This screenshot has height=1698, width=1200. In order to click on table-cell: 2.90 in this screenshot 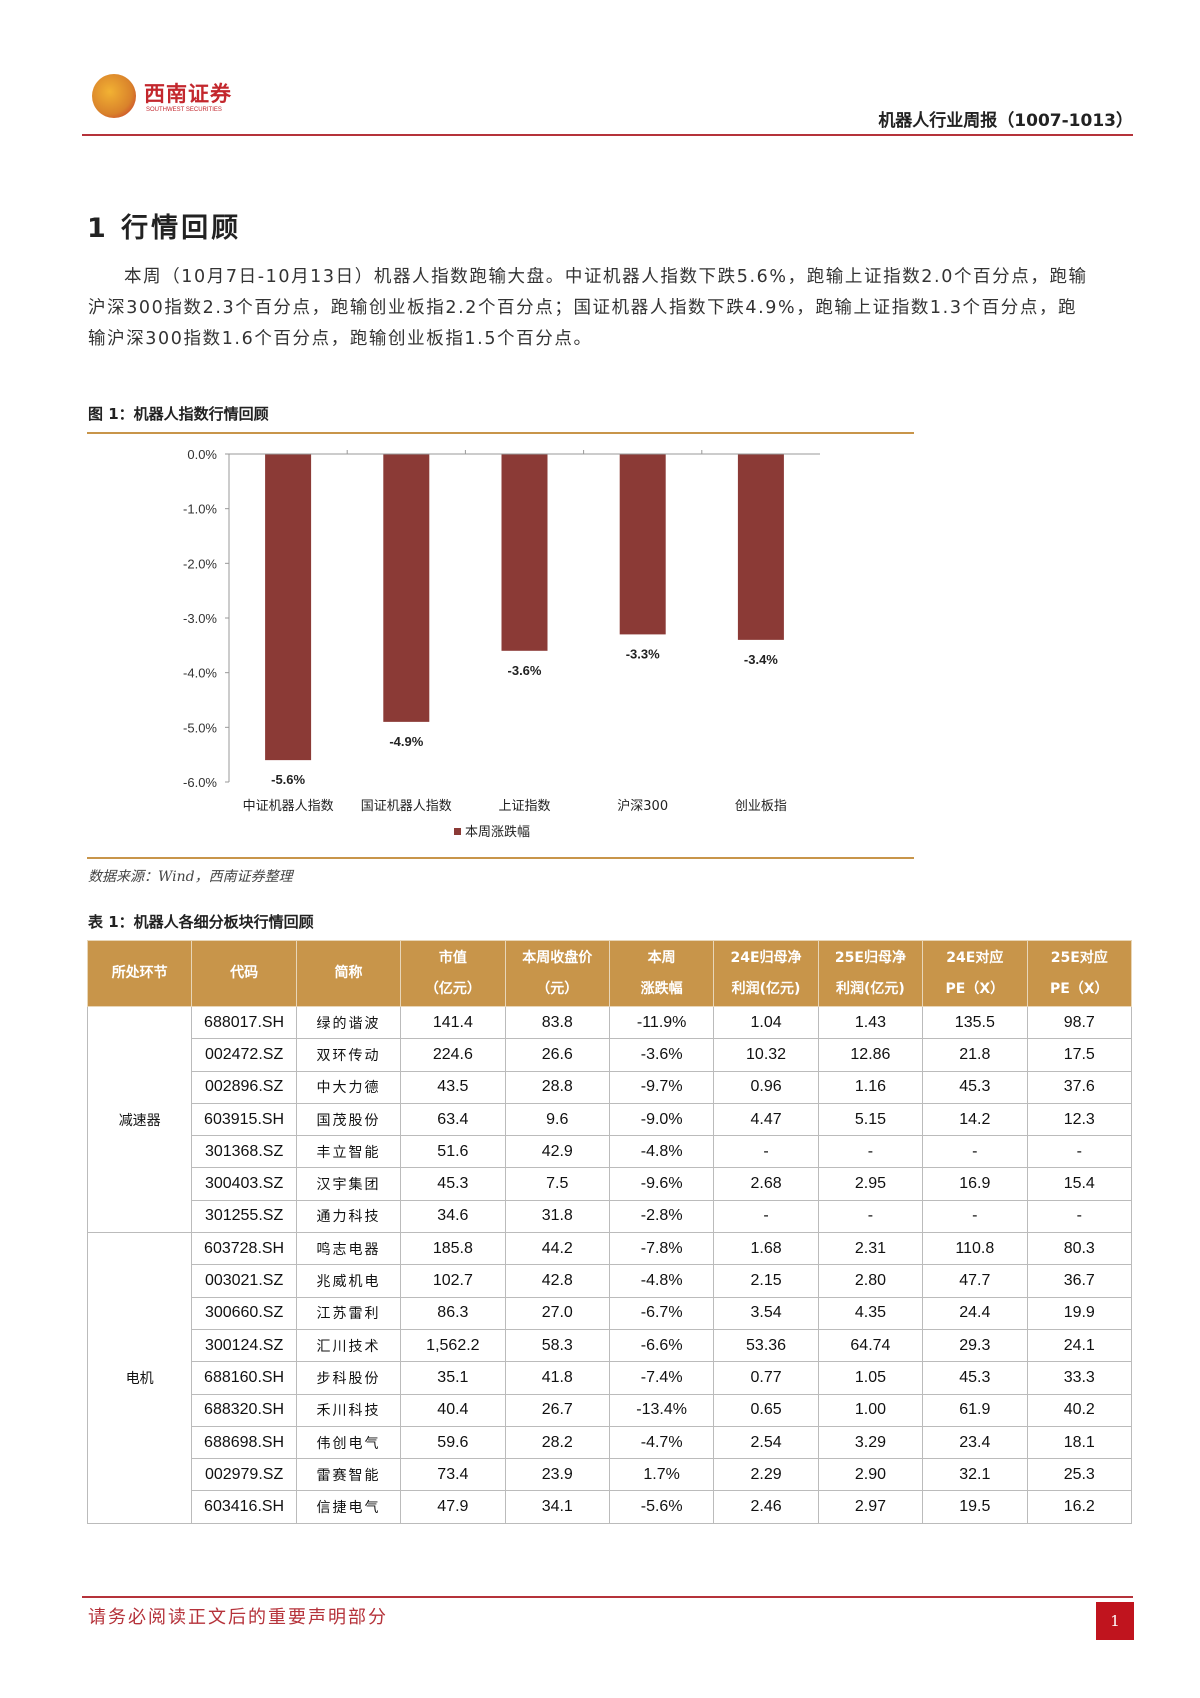, I will do `click(870, 1475)`.